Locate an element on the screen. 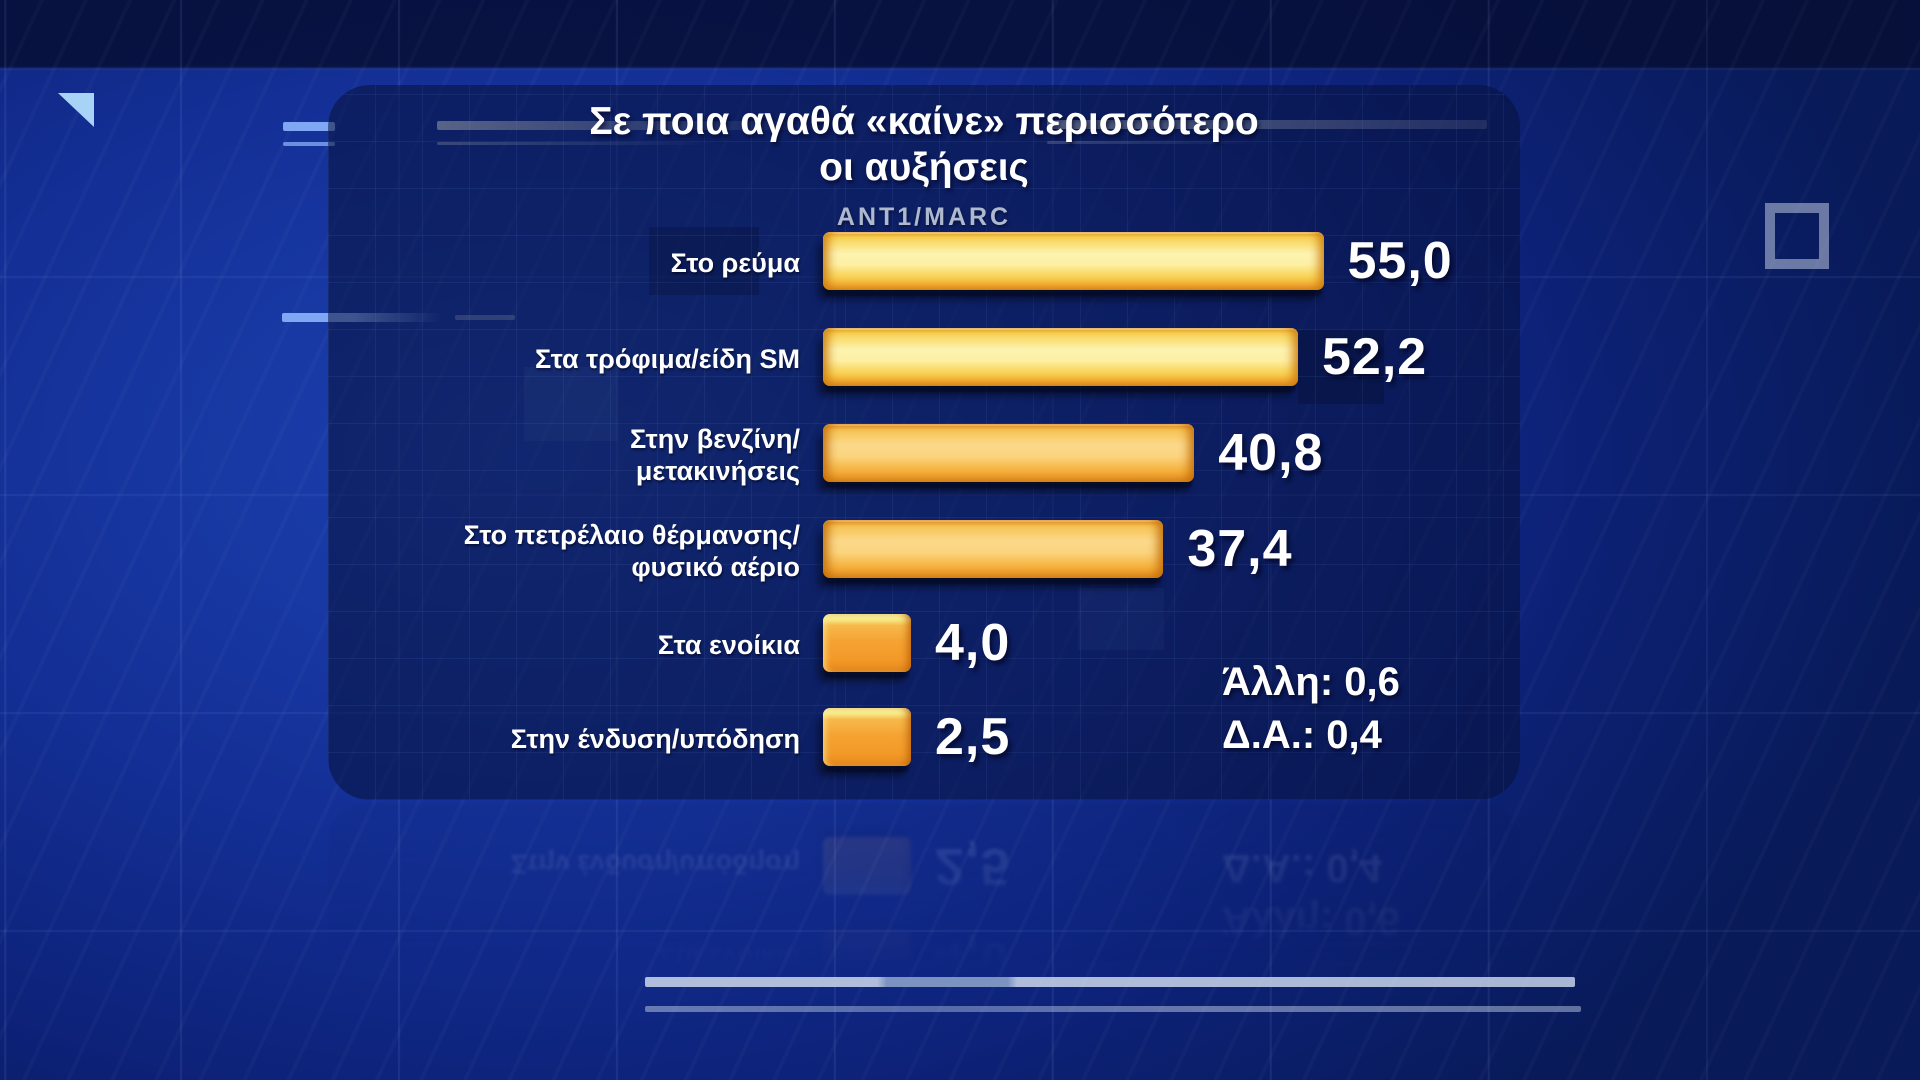 This screenshot has height=1080, width=1920. value-label: 55,0 is located at coordinates (1400, 261).